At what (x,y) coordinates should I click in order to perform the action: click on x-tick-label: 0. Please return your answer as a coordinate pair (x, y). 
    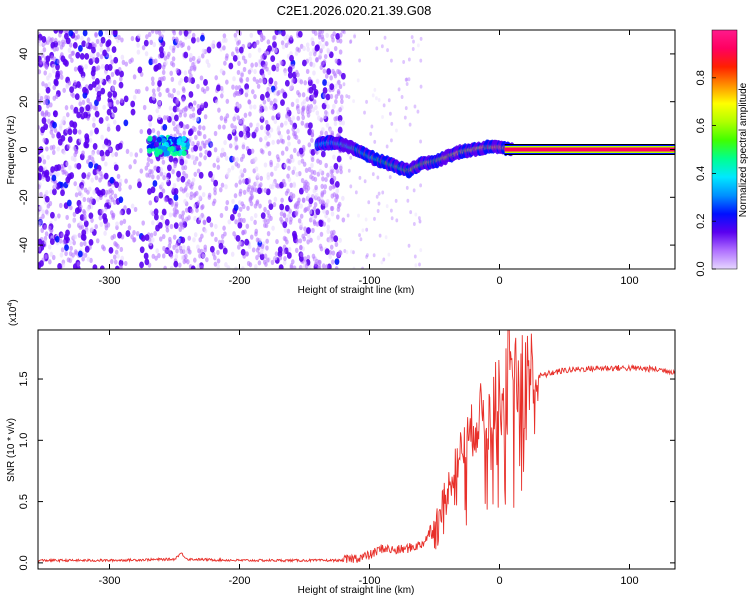
    Looking at the image, I should click on (499, 581).